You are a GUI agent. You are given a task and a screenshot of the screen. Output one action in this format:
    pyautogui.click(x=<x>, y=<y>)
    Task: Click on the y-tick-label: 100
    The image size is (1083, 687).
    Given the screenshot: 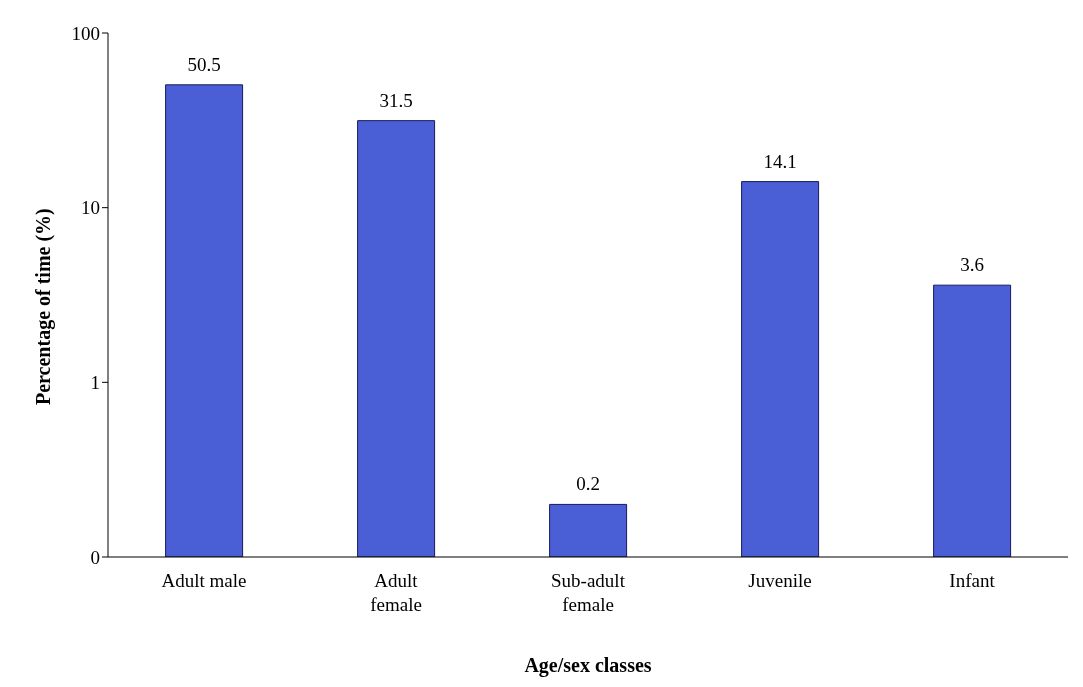 What is the action you would take?
    pyautogui.click(x=85, y=33)
    